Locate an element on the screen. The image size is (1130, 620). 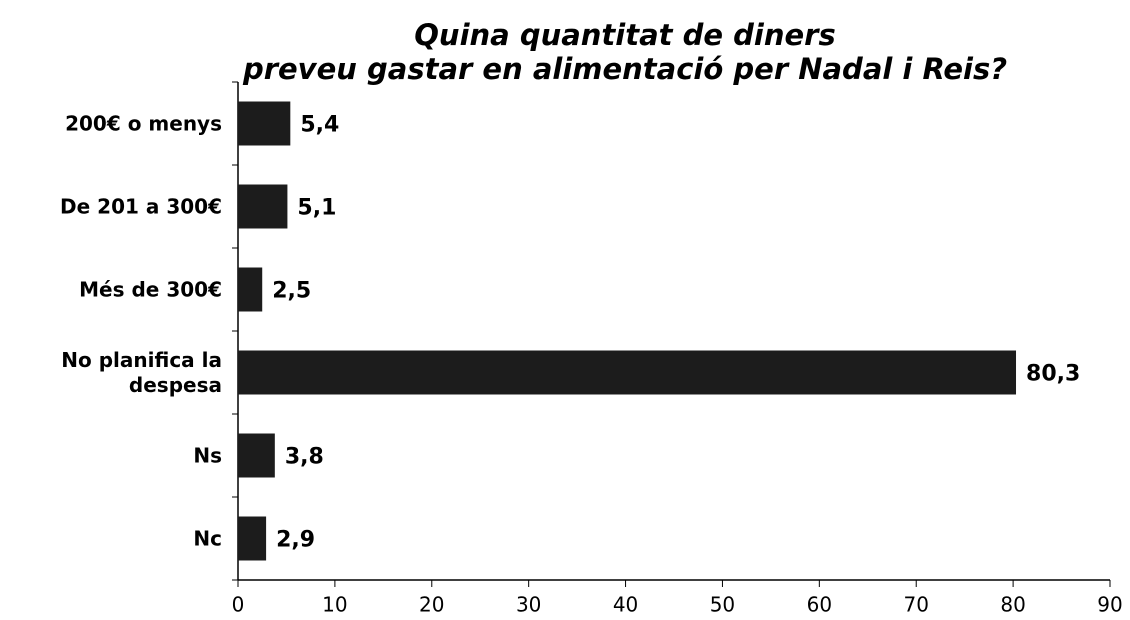
x-tick-label: 10 is located at coordinates (334, 605).